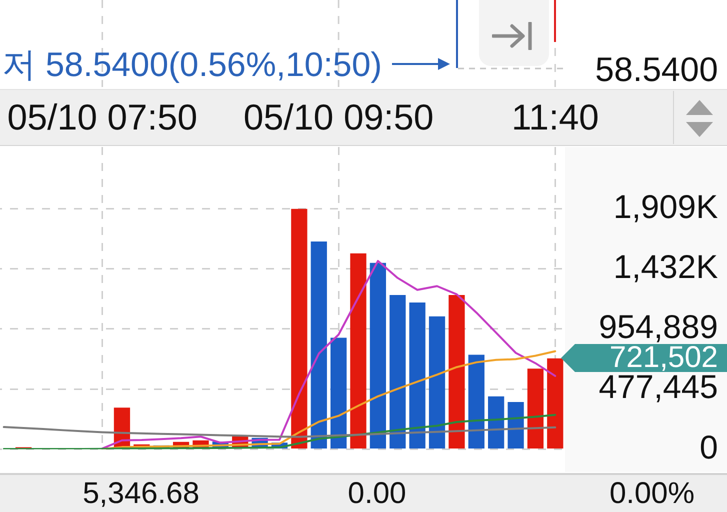 This screenshot has width=727, height=512. I want to click on y-tick-label: 1,432K, so click(665, 266).